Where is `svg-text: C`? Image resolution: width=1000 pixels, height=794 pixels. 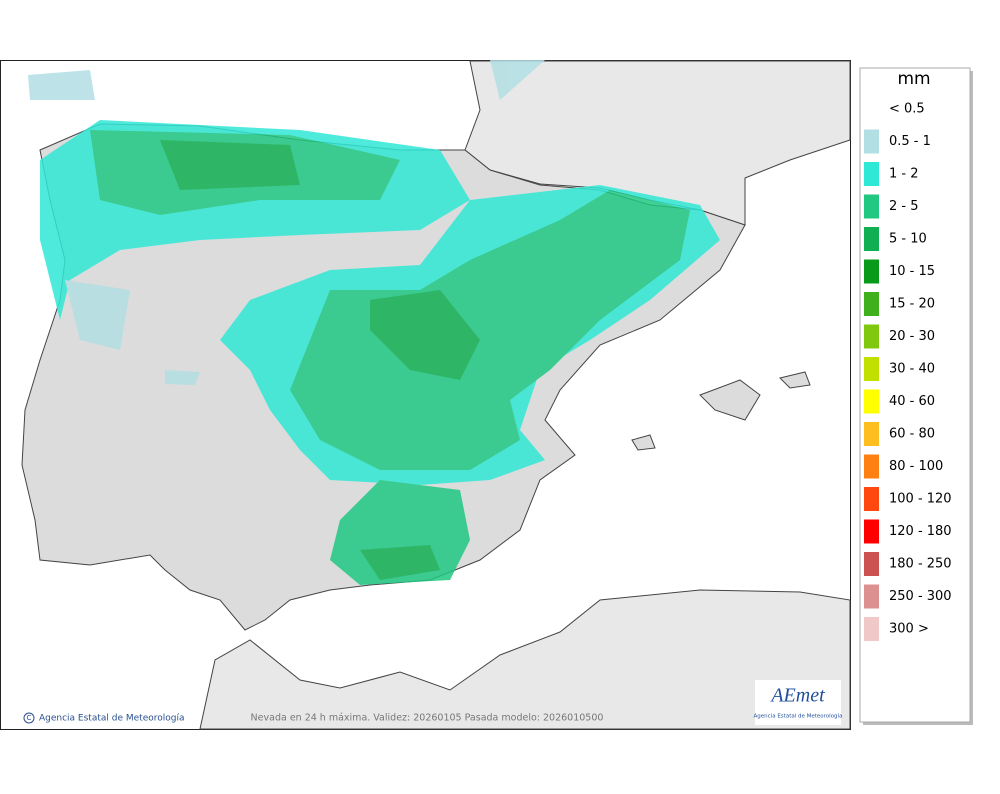 svg-text: C is located at coordinates (29, 718).